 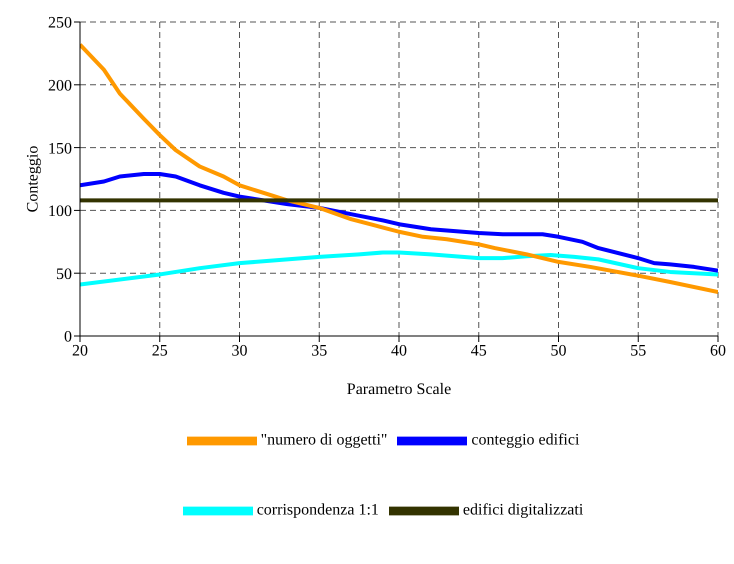 I want to click on x-tick-label: 60, so click(x=718, y=351).